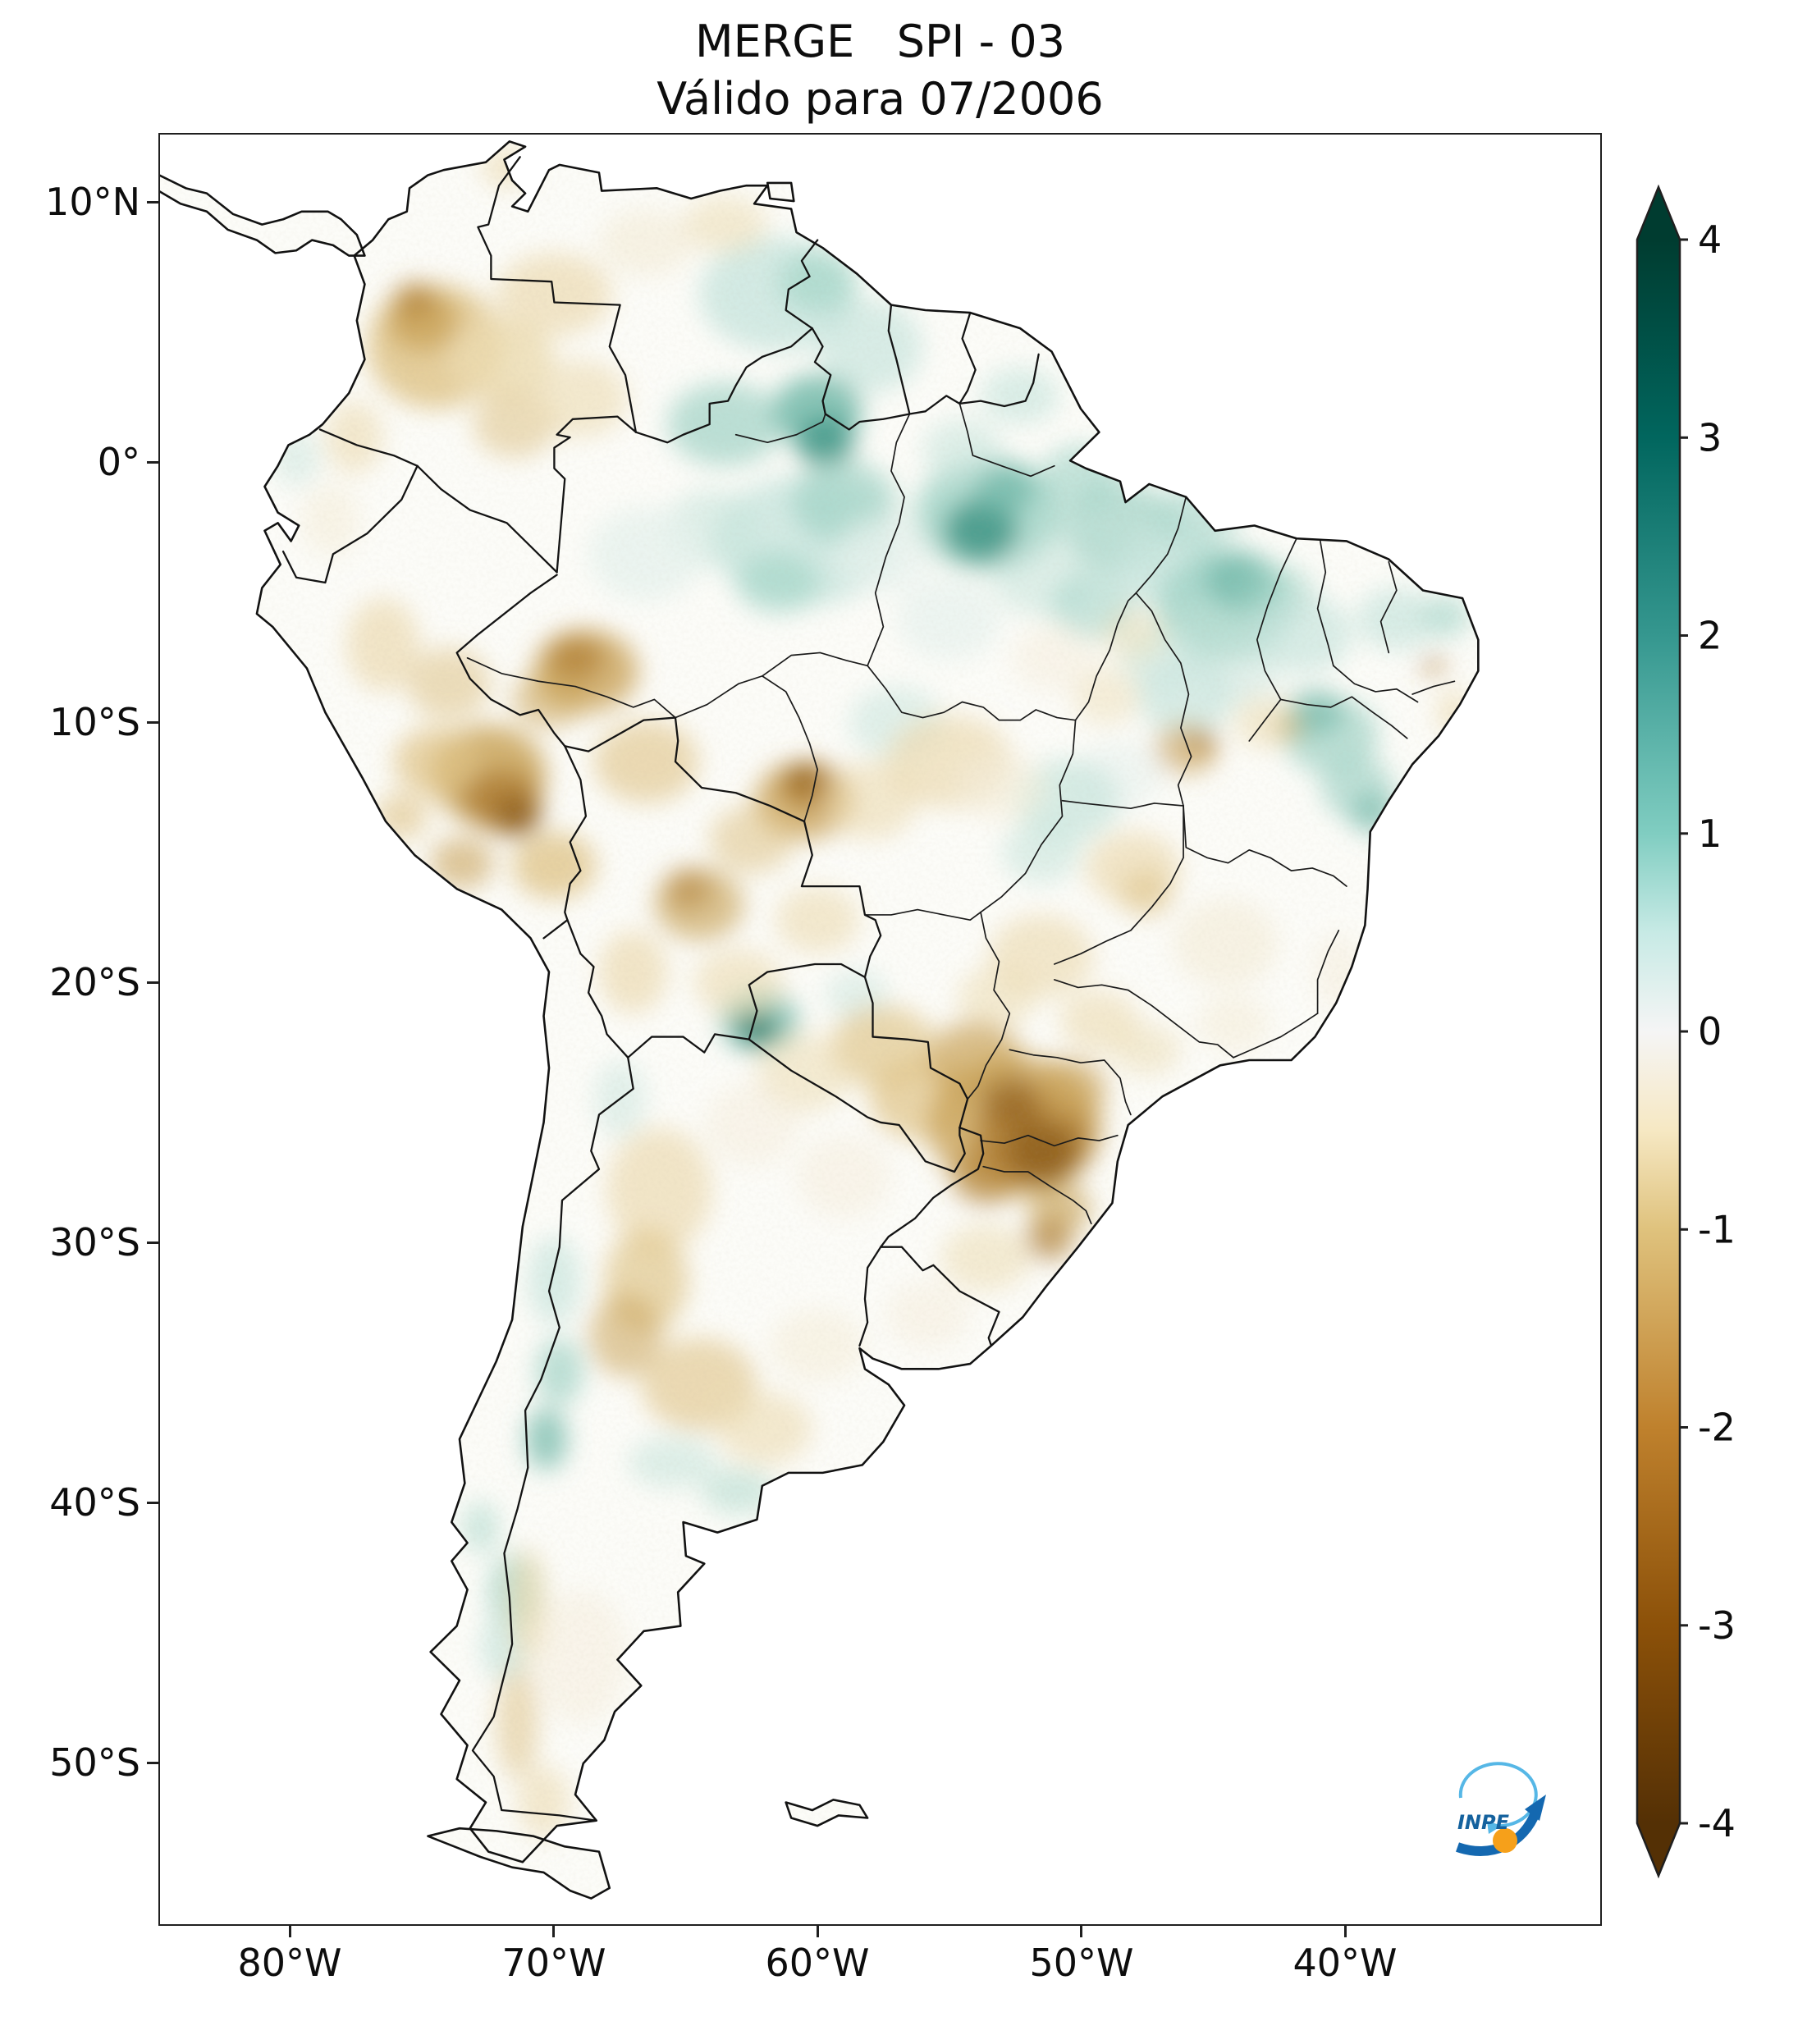  Describe the element at coordinates (1710, 239) in the screenshot. I see `colorbar-tick-label: 4` at that location.